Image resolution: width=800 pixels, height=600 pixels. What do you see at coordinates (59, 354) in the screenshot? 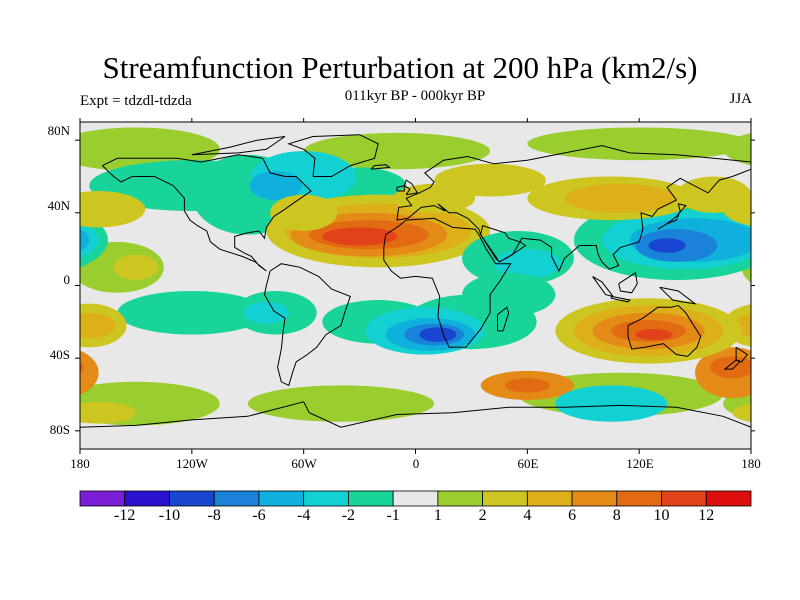
I see `lat-label: 40S` at bounding box center [59, 354].